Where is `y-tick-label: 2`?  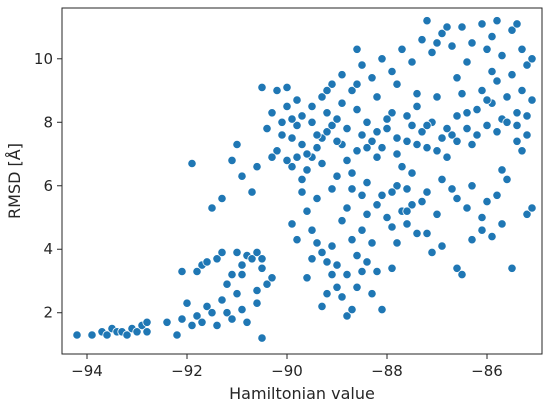
y-tick-label: 2 is located at coordinates (48, 313).